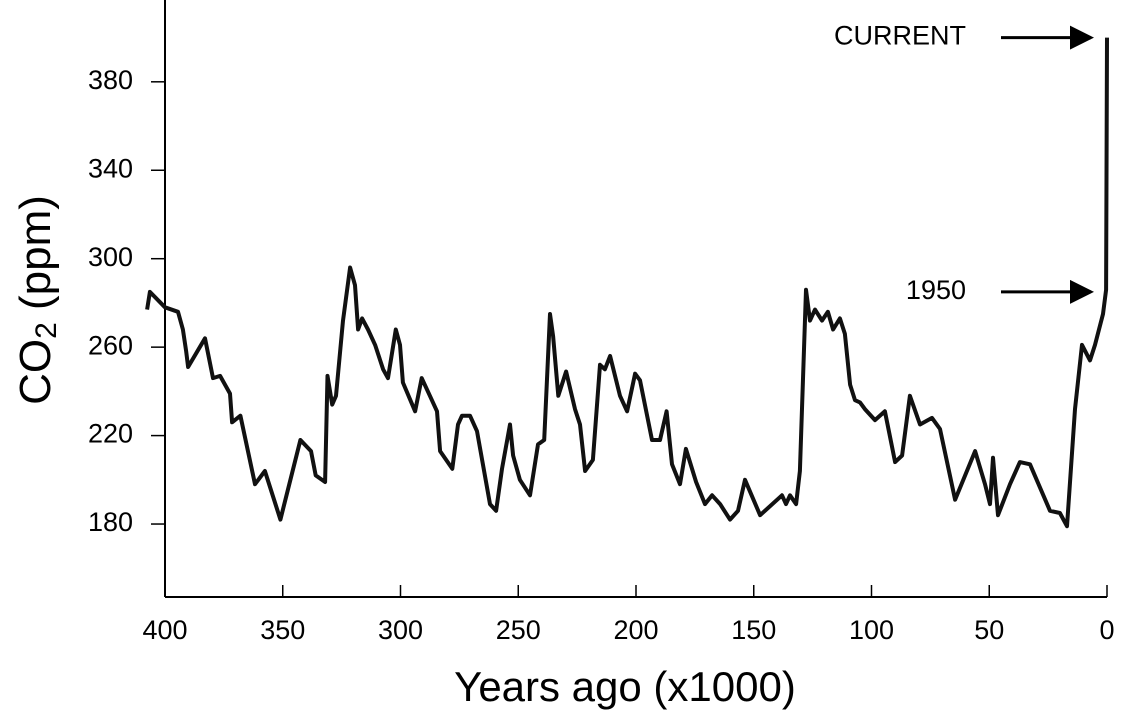 The height and width of the screenshot is (719, 1123). I want to click on y-label-subscript: 2, so click(46, 330).